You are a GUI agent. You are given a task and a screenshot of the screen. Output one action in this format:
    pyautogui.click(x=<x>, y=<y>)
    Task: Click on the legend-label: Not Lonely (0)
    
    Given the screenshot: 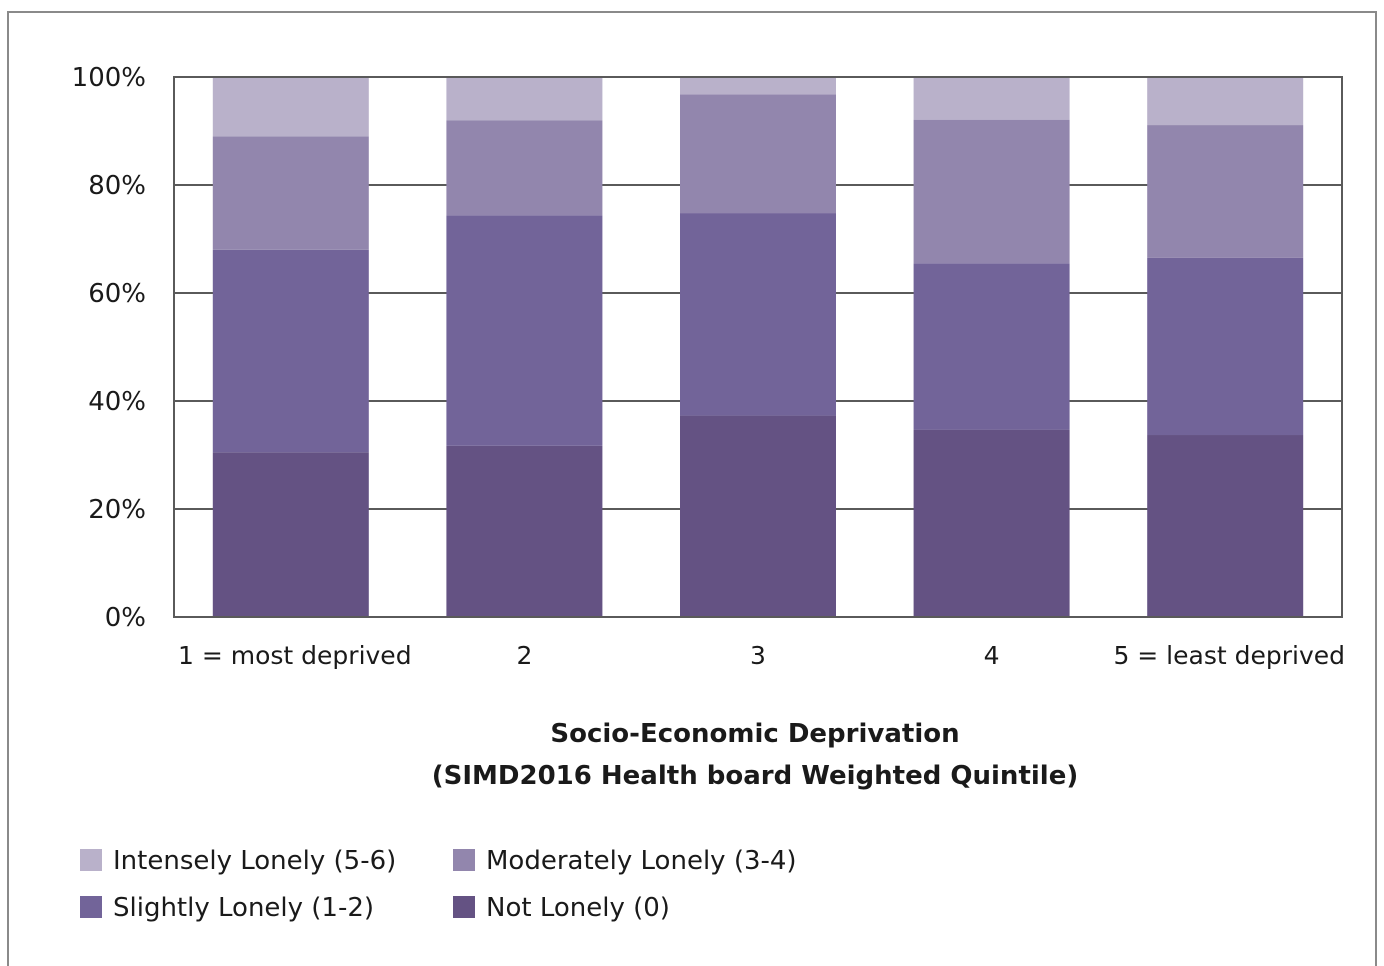 What is the action you would take?
    pyautogui.click(x=578, y=908)
    